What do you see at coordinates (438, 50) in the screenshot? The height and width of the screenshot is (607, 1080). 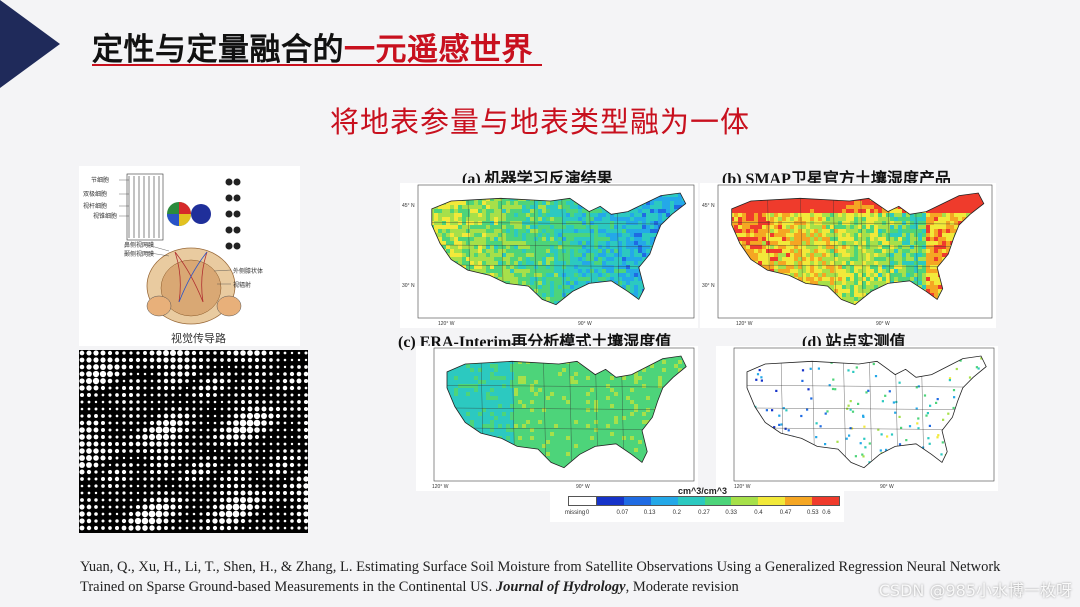 I see `title-accent: 一元遥感世界` at bounding box center [438, 50].